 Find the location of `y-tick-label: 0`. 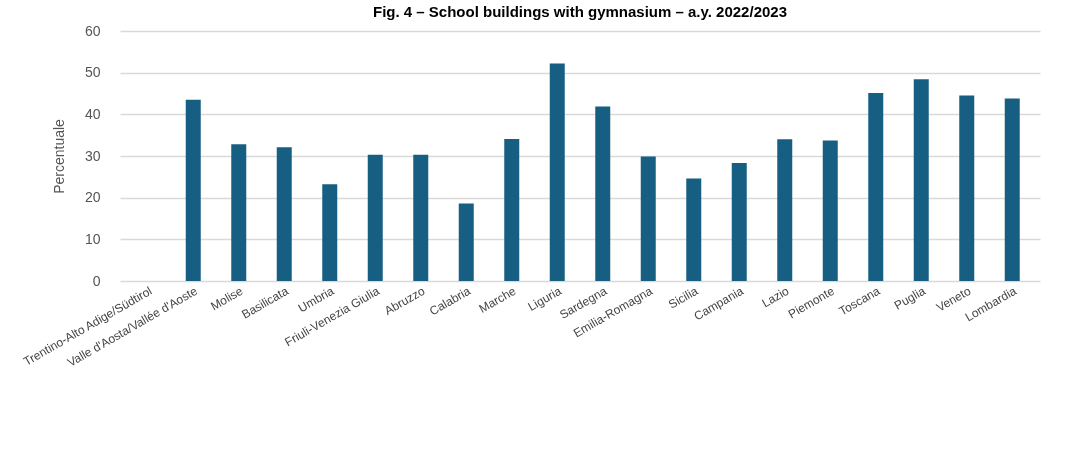

y-tick-label: 0 is located at coordinates (96, 280).